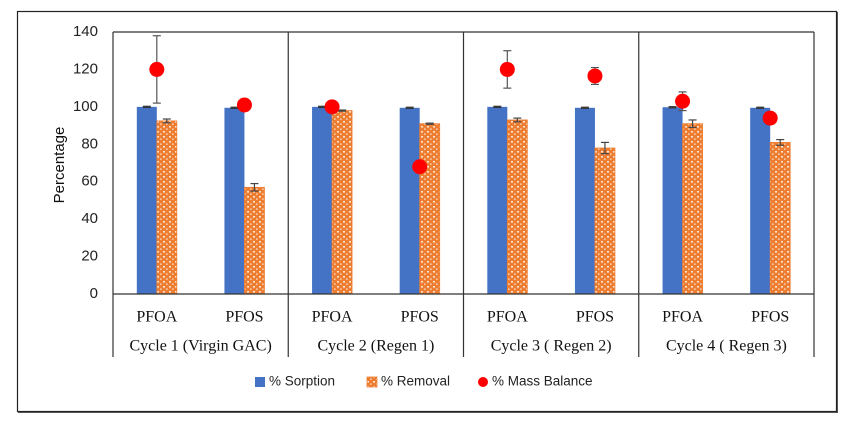  Describe the element at coordinates (85, 31) in the screenshot. I see `y-tick-label: 140` at that location.